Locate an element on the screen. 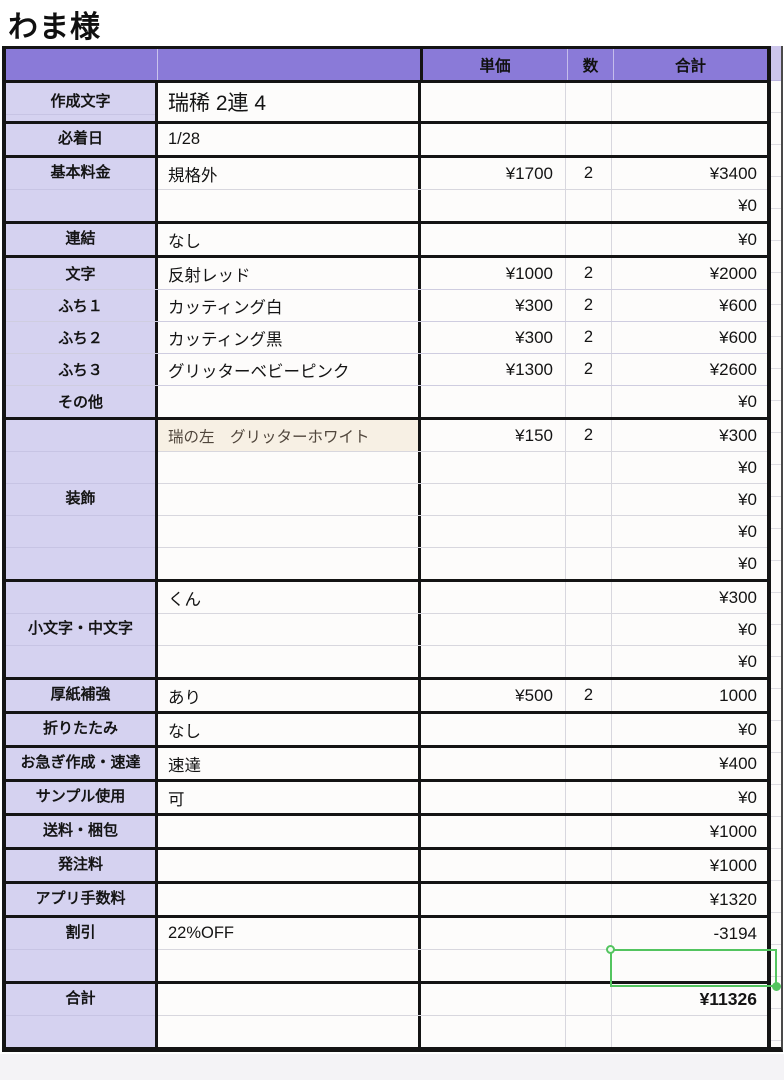  row-label: アプリ手数料 is located at coordinates (82, 899).